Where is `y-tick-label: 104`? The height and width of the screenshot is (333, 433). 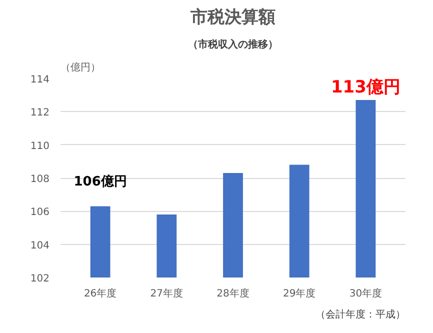 y-tick-label: 104 is located at coordinates (40, 246).